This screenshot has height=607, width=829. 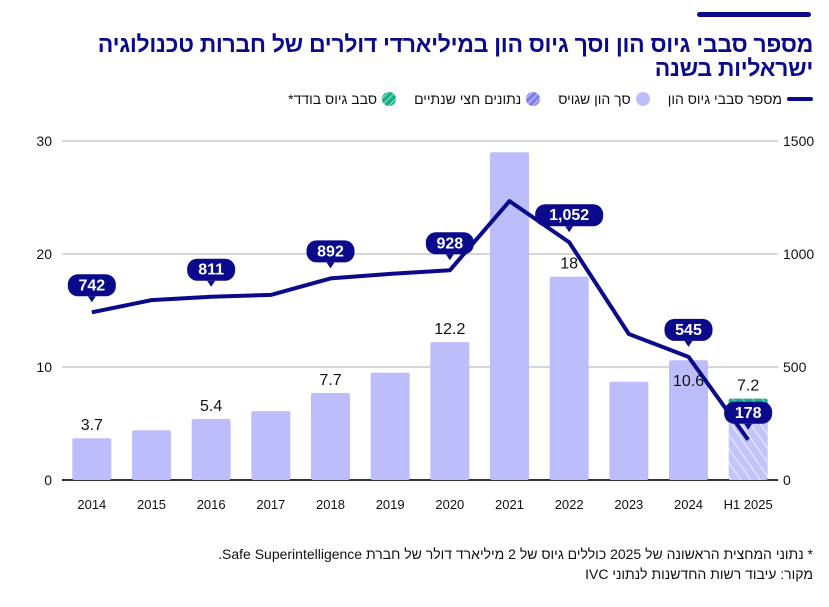 I want to click on top-accent-bar, so click(x=754, y=14).